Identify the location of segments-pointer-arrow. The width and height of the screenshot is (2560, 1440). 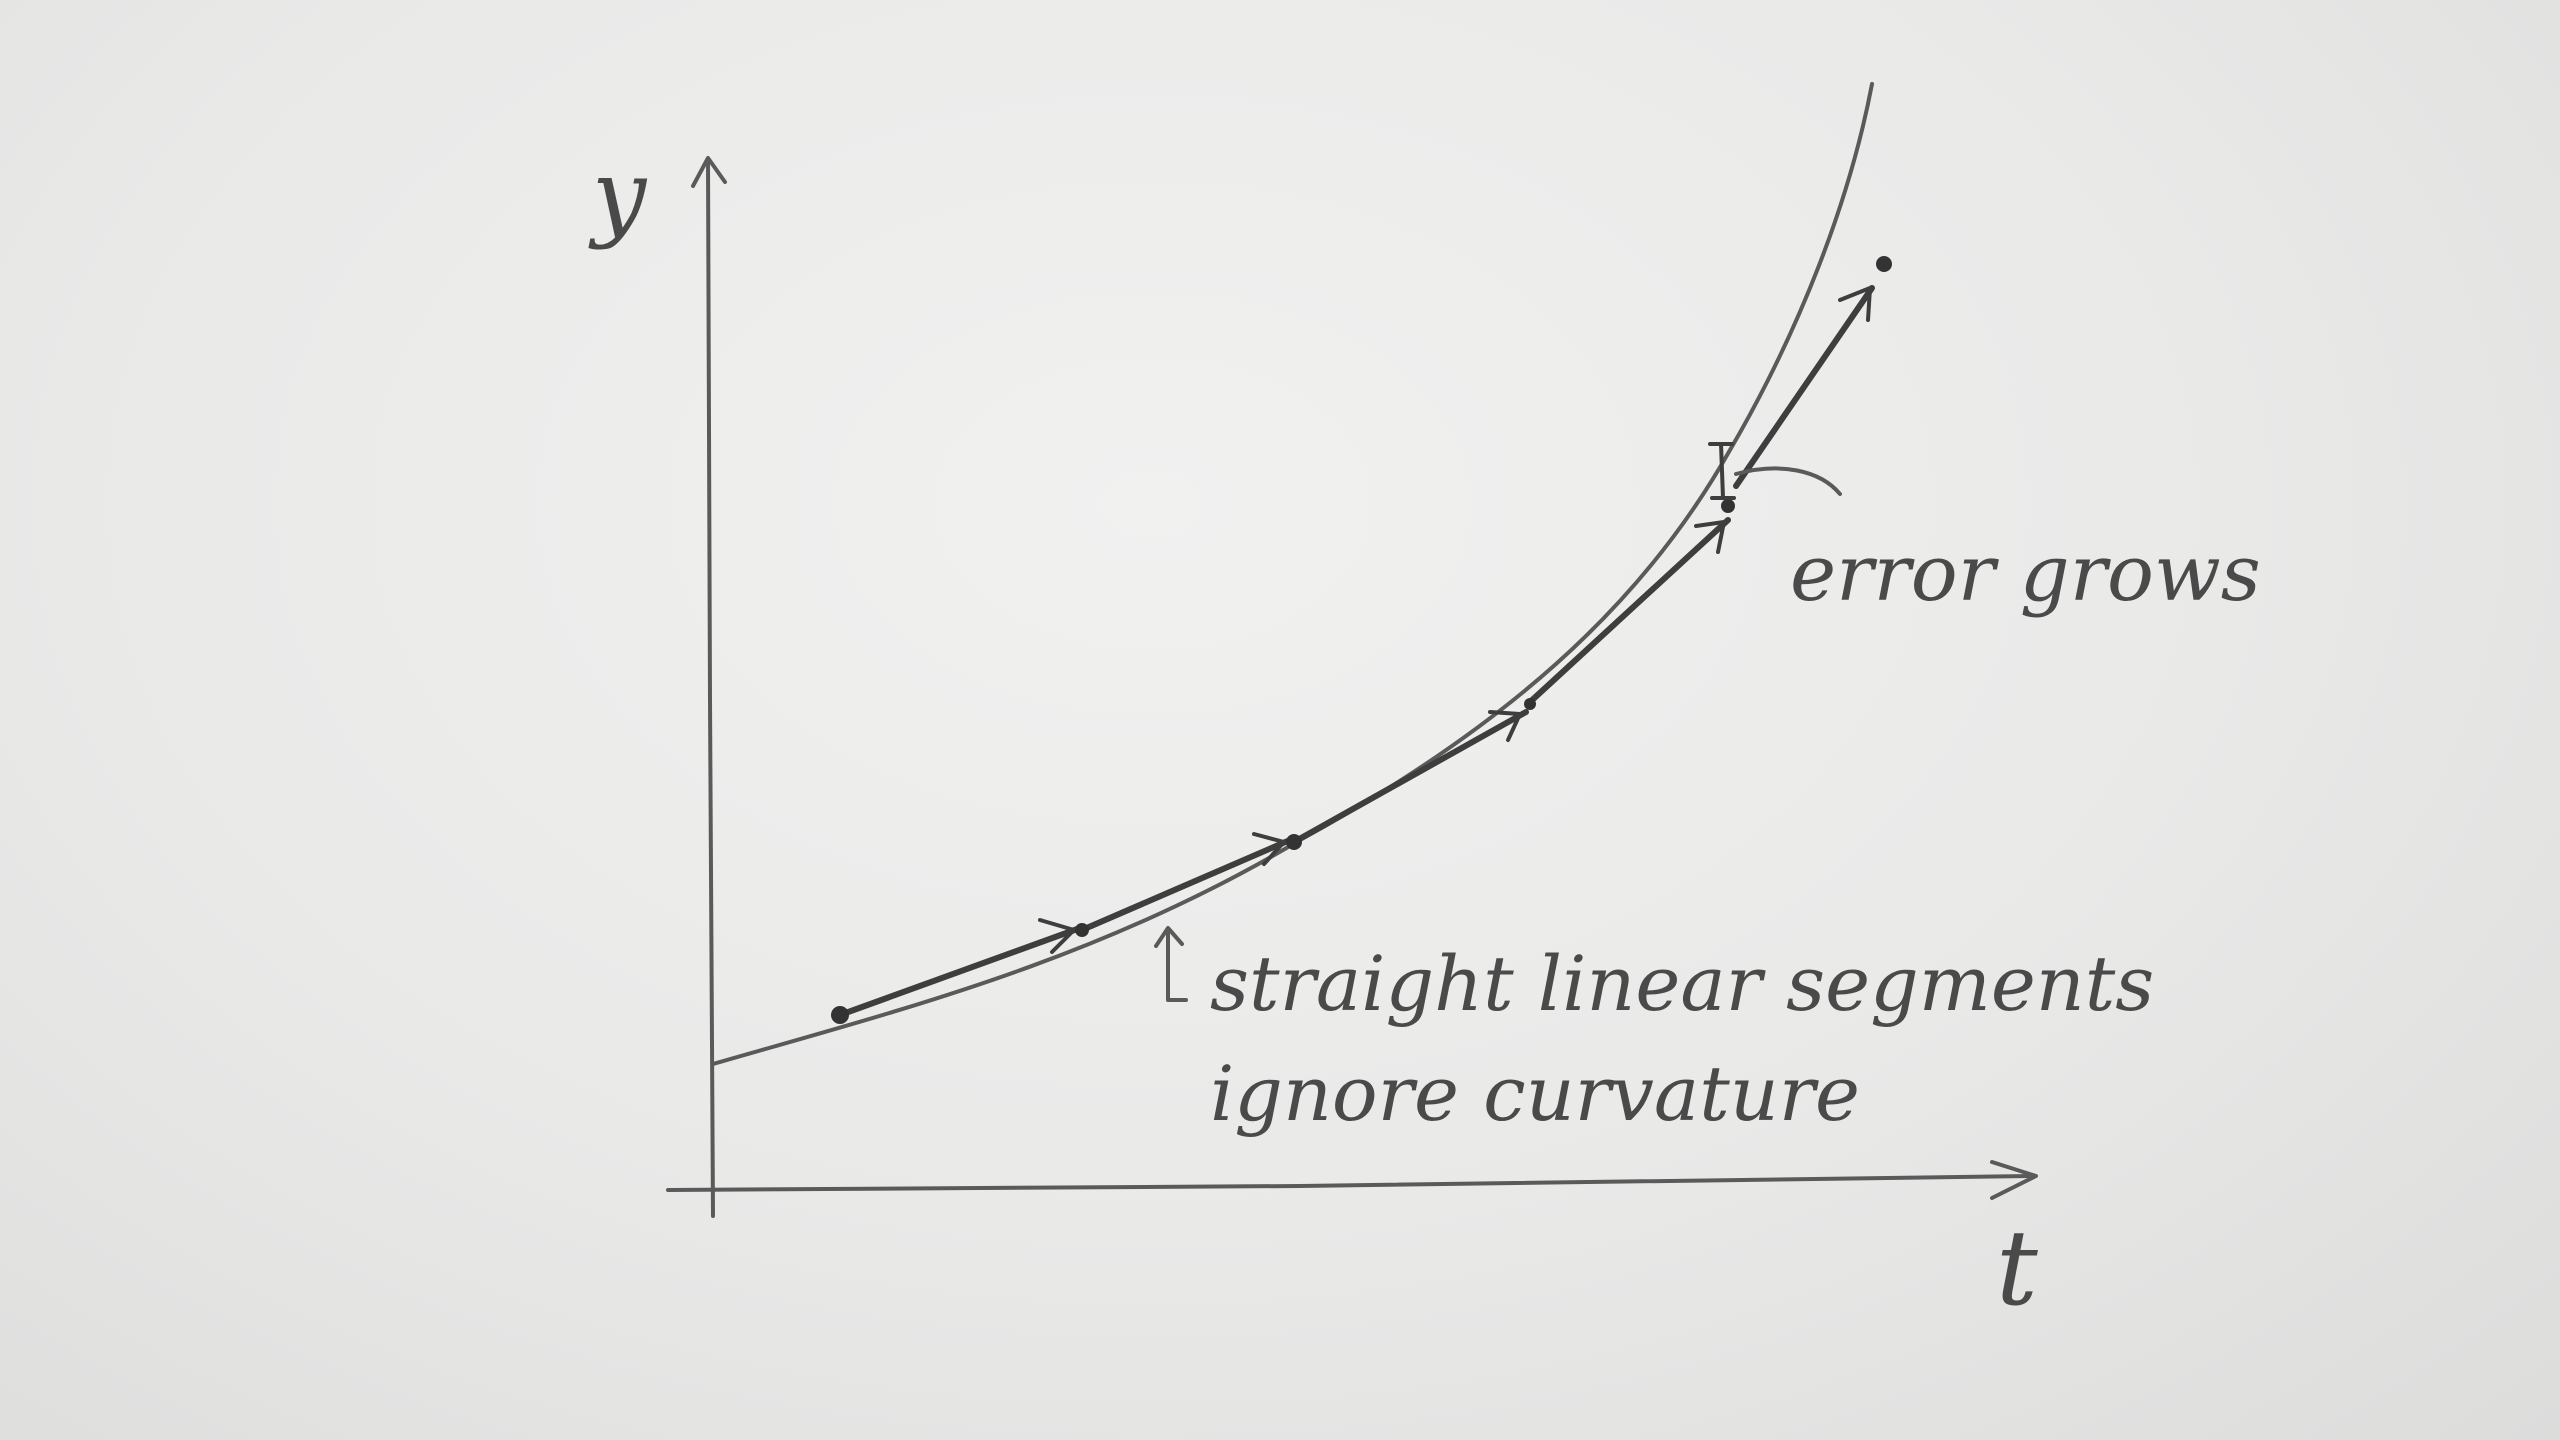
(1171, 964).